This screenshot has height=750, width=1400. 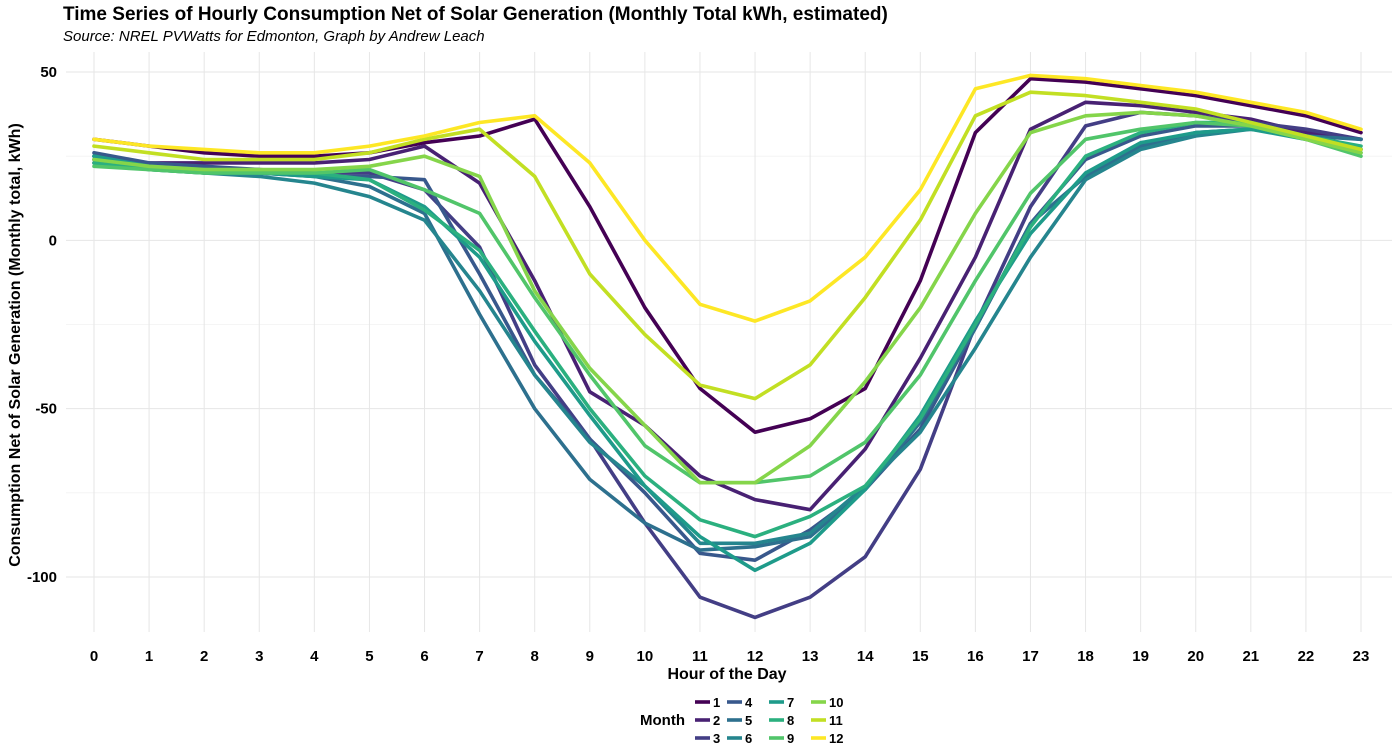 What do you see at coordinates (1085, 656) in the screenshot?
I see `x-tick-label: 18` at bounding box center [1085, 656].